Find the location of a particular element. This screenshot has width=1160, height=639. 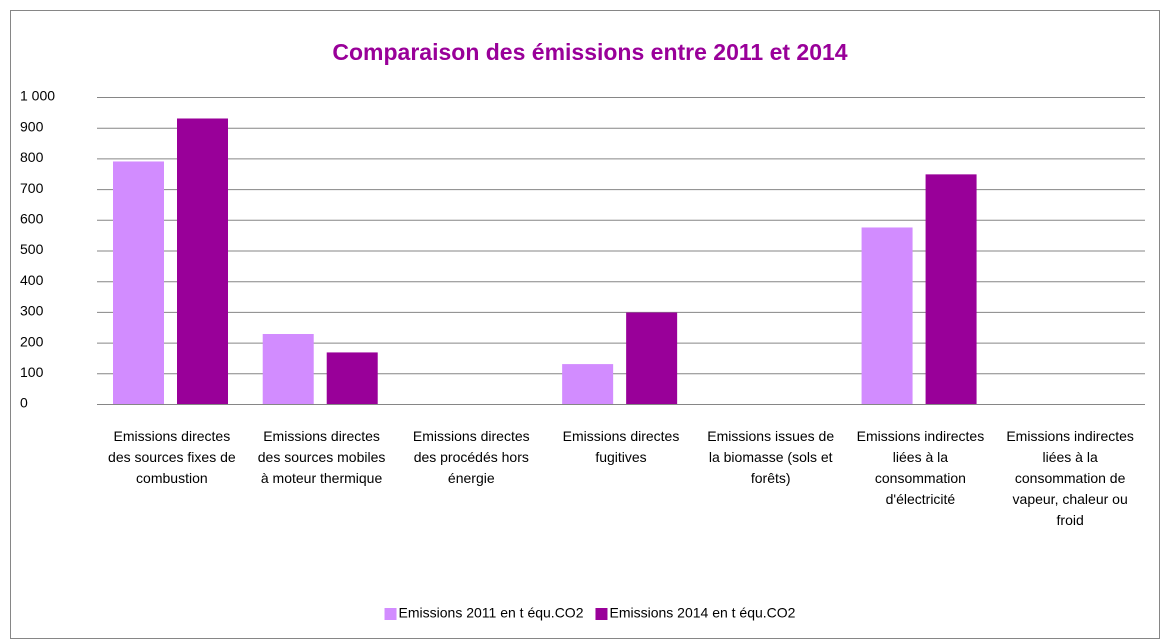

x-tick-label-line: la biomasse (sols et is located at coordinates (771, 457).